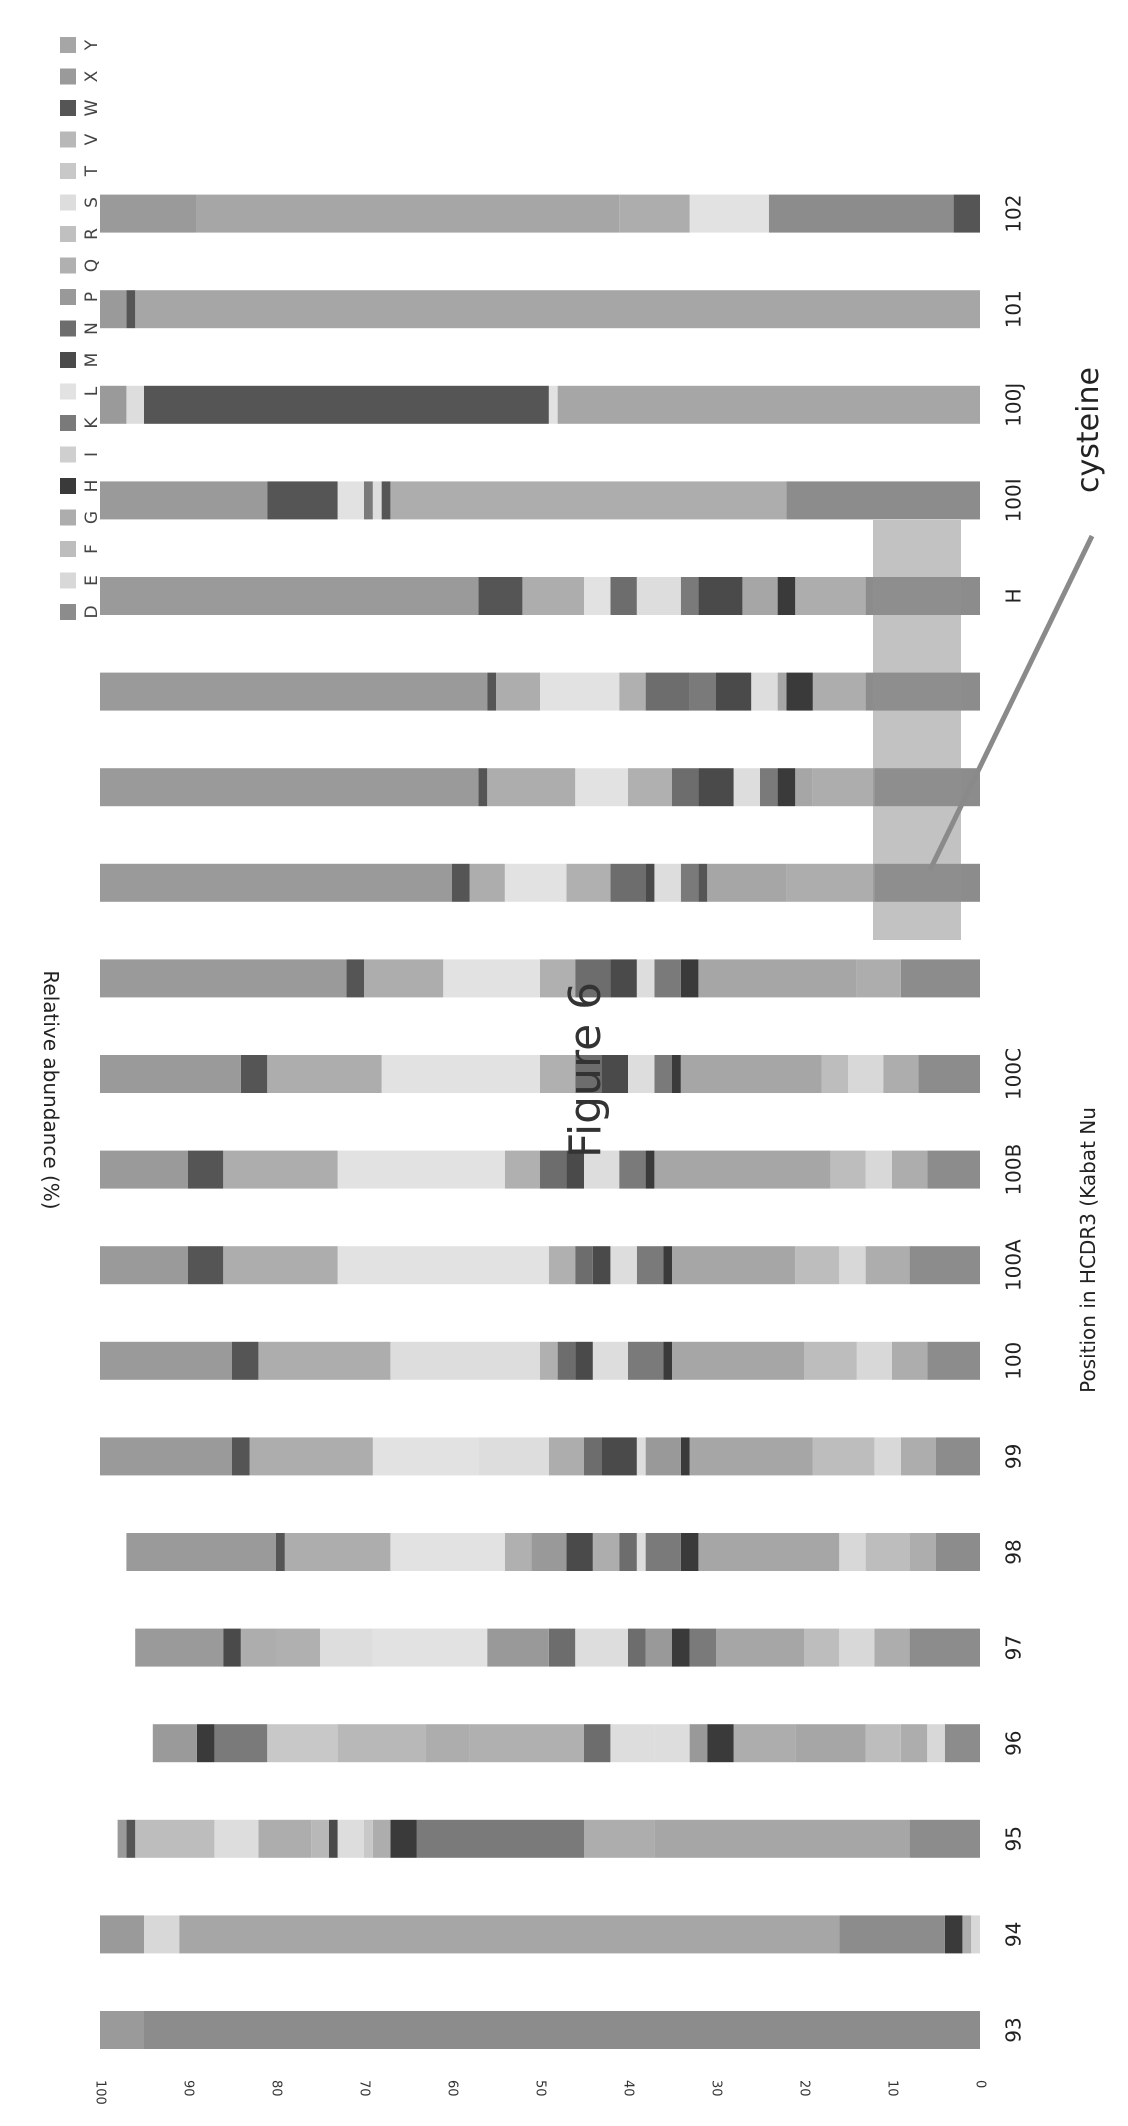 This screenshot has height=2126, width=1128. I want to click on legend-swatch-E, so click(68, 580).